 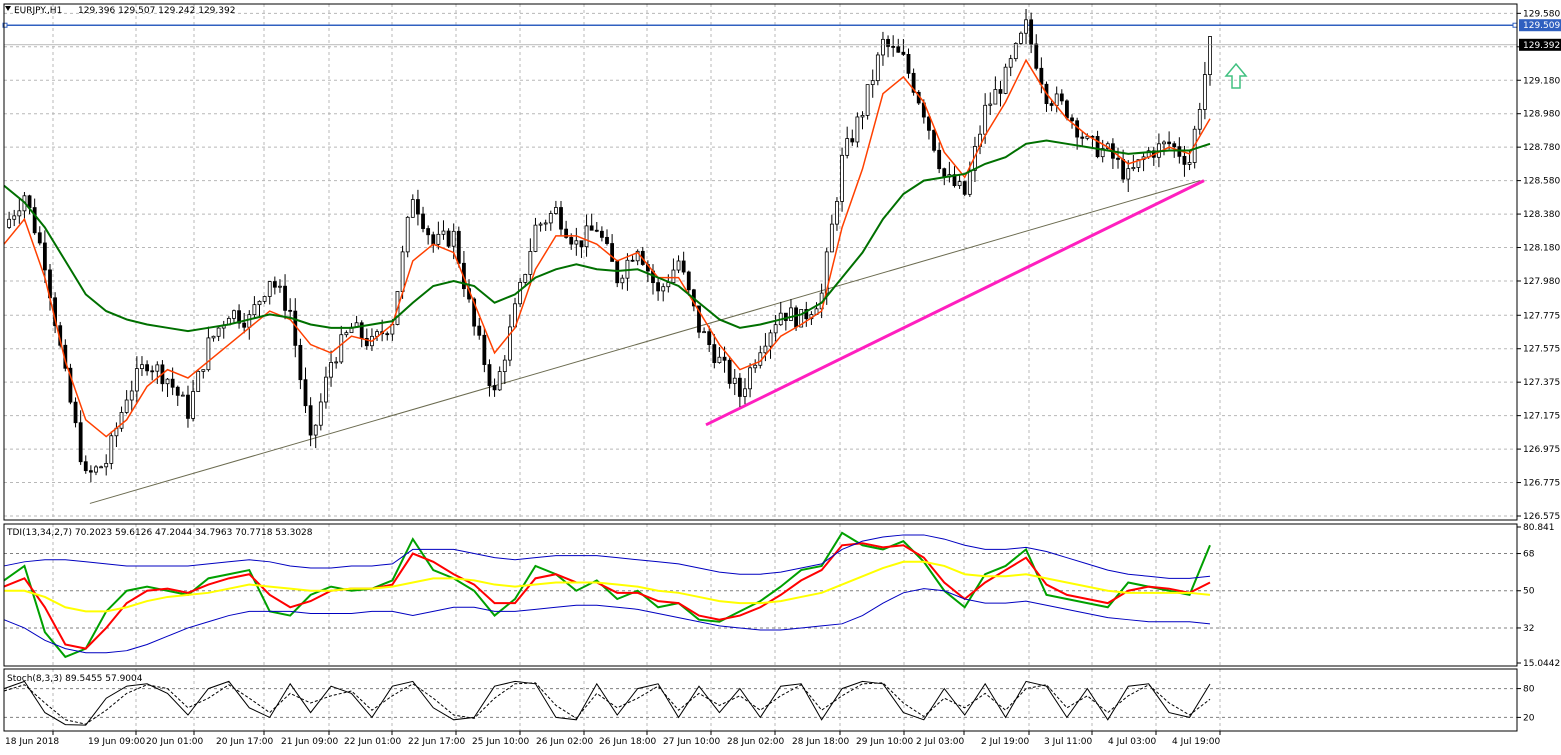 I want to click on x-tick-label: 27 Jun 10:00, so click(x=691, y=742).